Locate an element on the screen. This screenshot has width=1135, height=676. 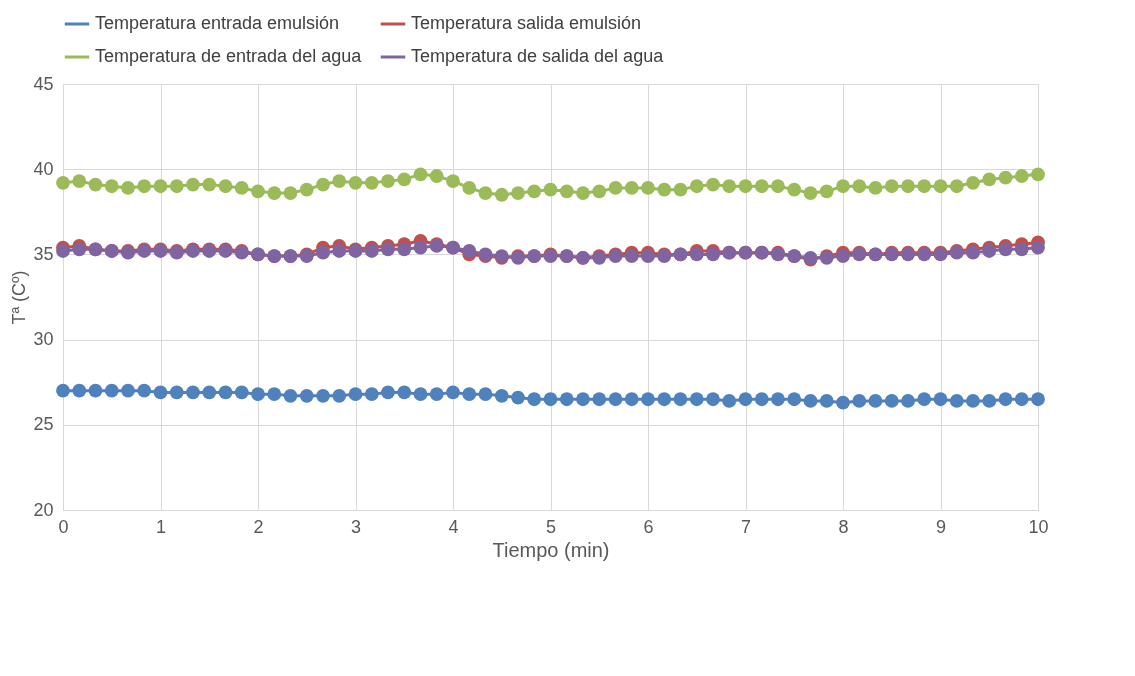
x-tick-label: 5 is located at coordinates (551, 526).